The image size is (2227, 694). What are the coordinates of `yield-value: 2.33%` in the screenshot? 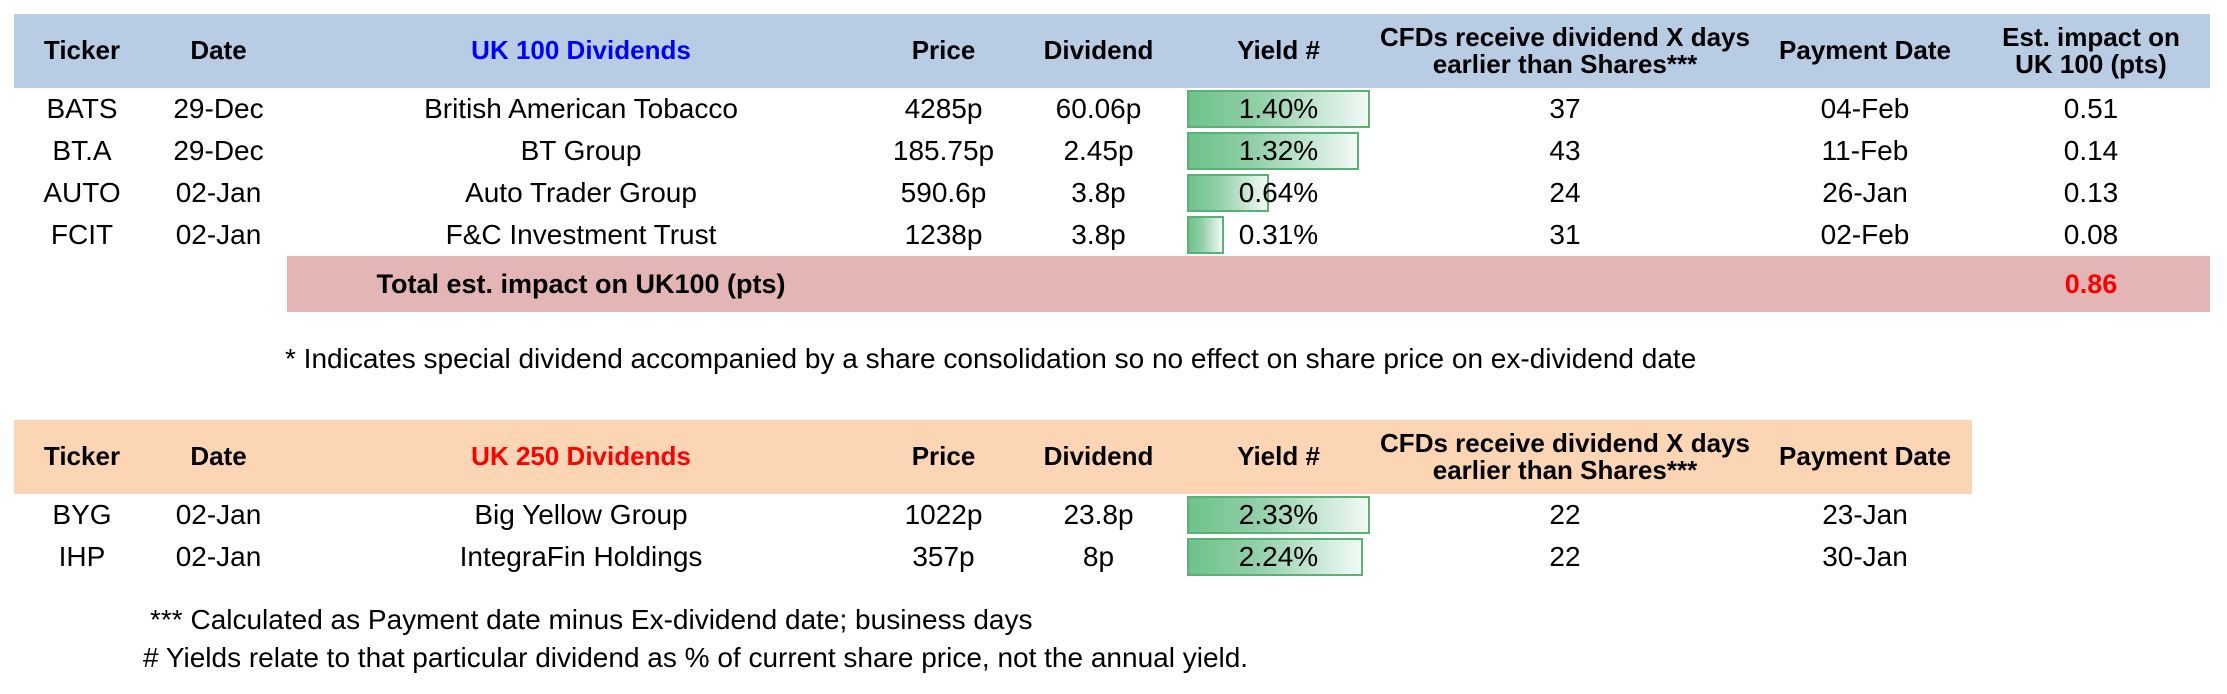 It's located at (1278, 515).